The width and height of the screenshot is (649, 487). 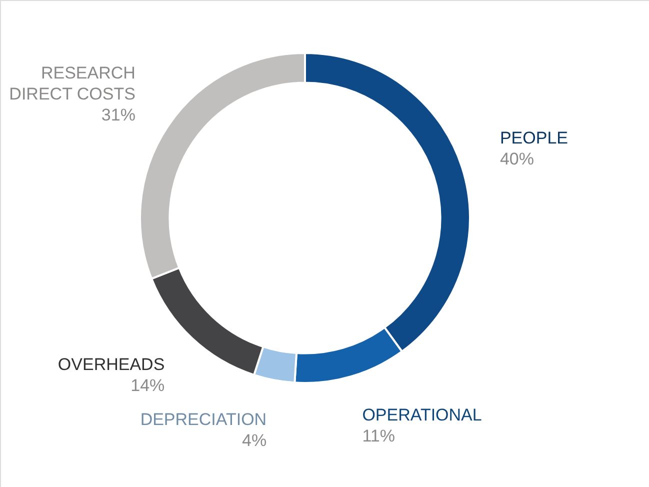 I want to click on slice-label: PEOPLE, so click(x=534, y=138).